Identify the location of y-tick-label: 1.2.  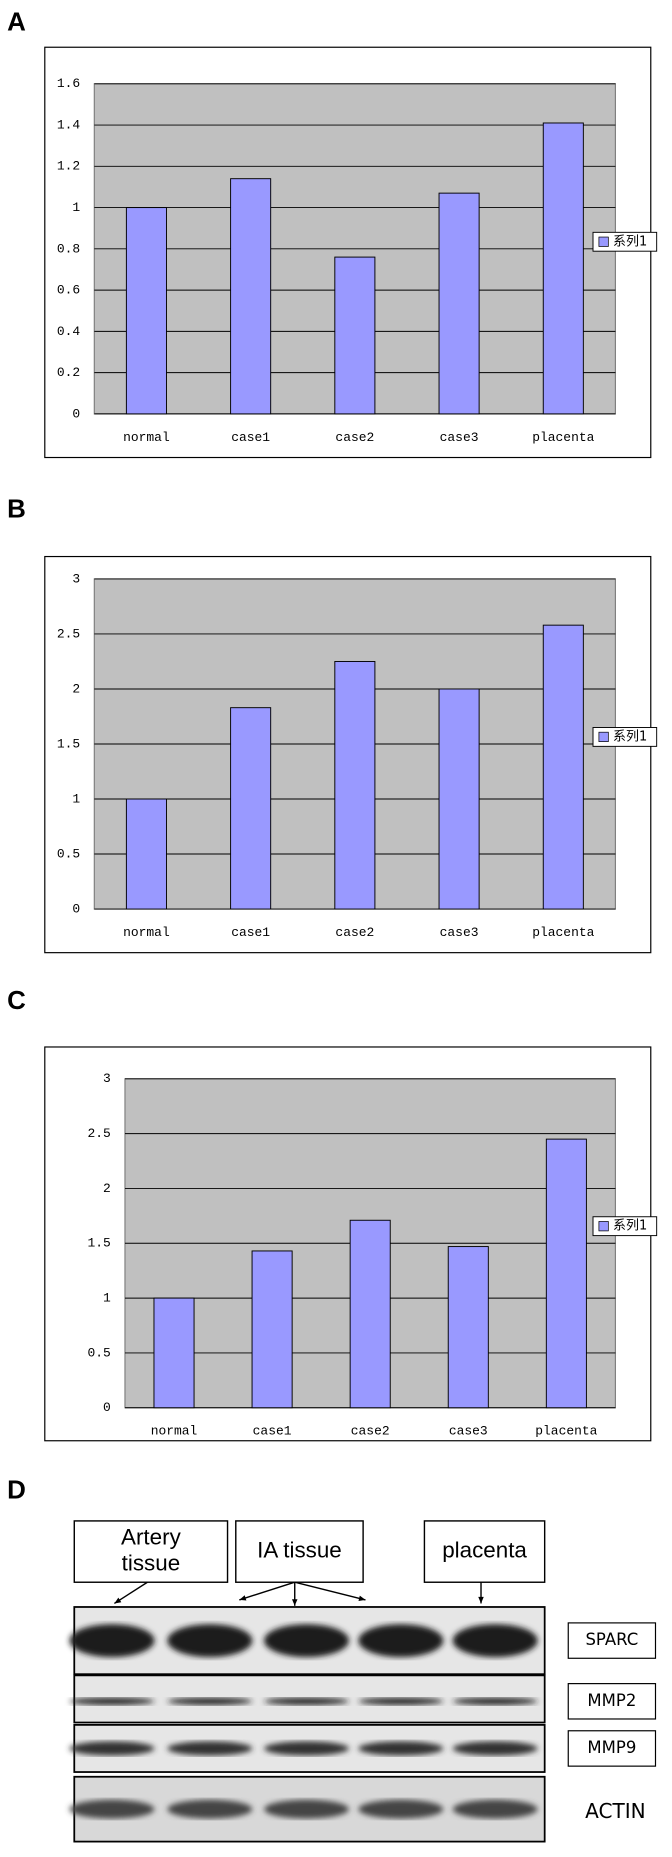
(68, 166).